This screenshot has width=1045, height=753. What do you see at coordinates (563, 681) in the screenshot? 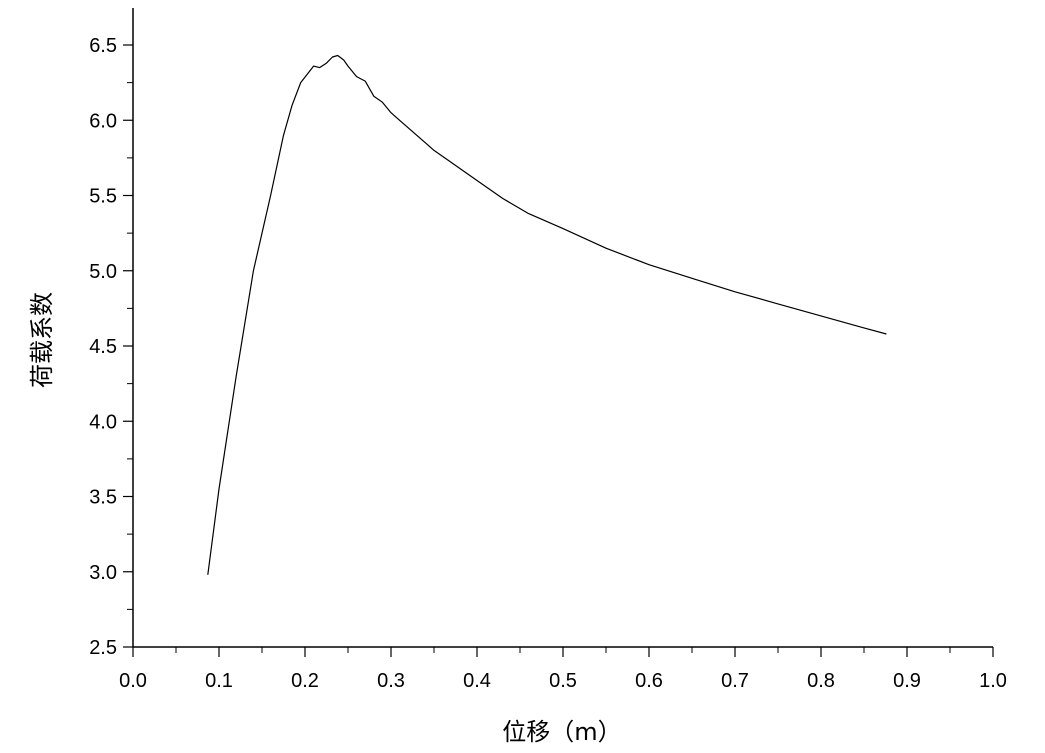
I see `x-tick-label: 0.5` at bounding box center [563, 681].